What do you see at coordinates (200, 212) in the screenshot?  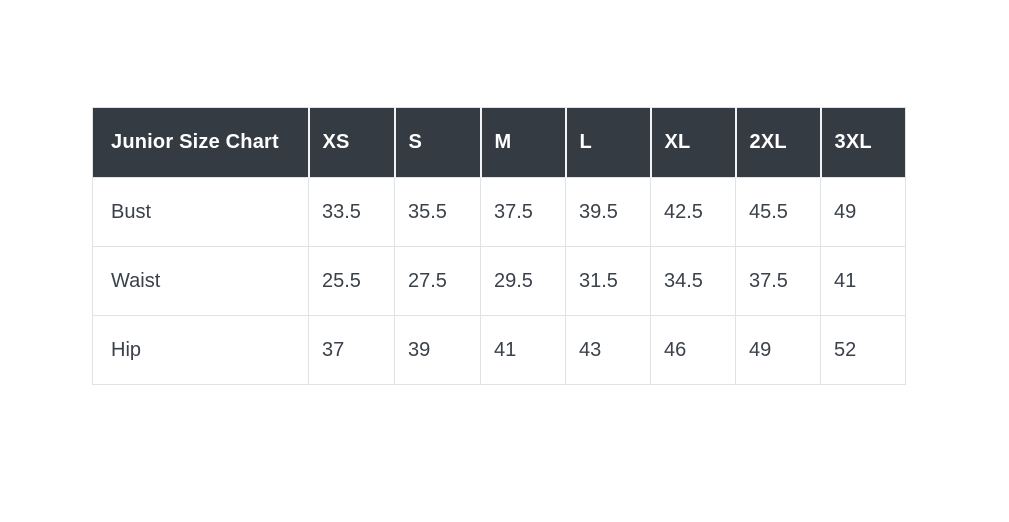 I see `row-label-bust: Bust` at bounding box center [200, 212].